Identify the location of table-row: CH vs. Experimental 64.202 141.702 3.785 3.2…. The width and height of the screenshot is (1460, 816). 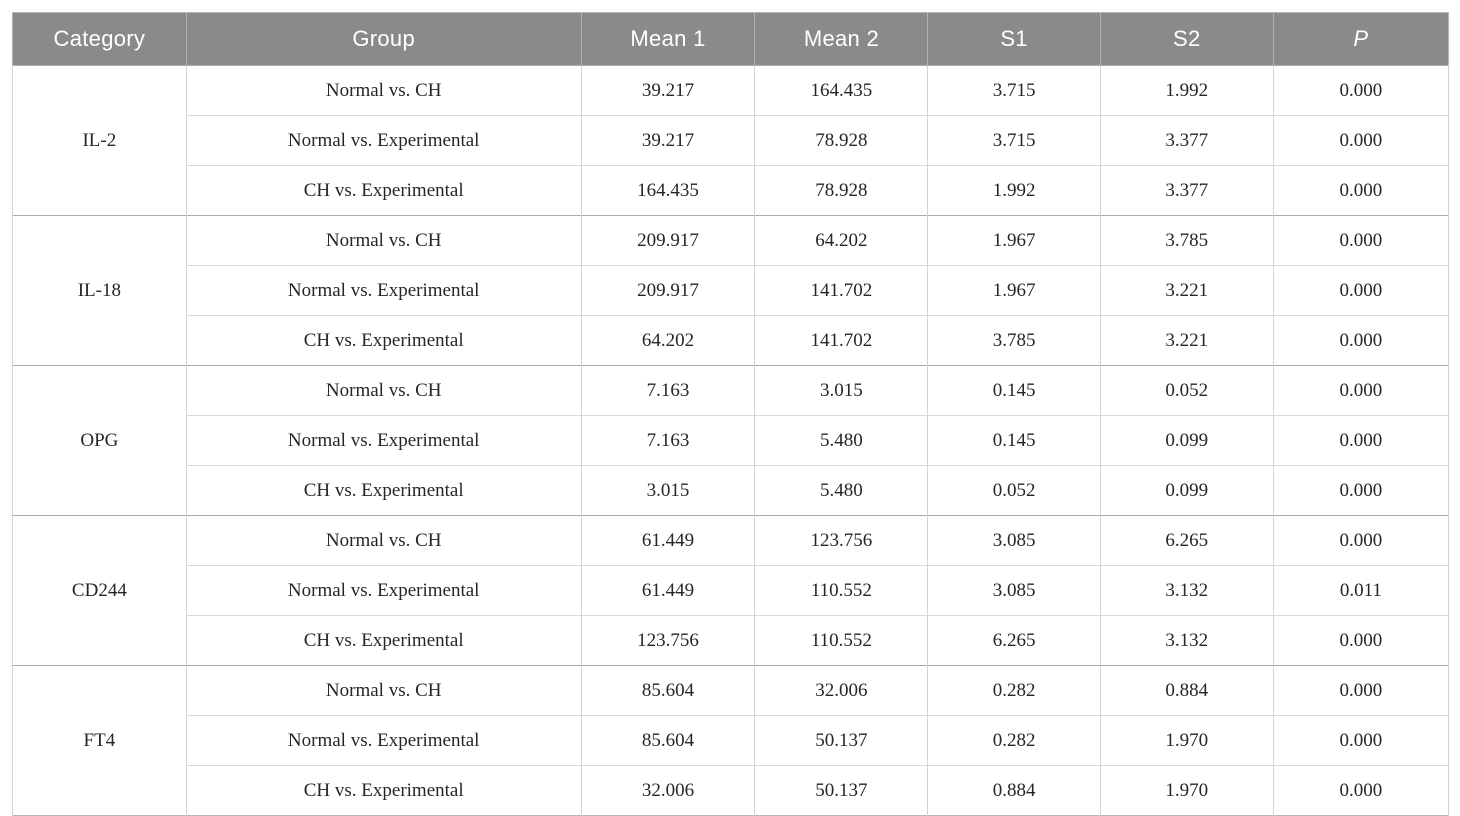
(731, 340).